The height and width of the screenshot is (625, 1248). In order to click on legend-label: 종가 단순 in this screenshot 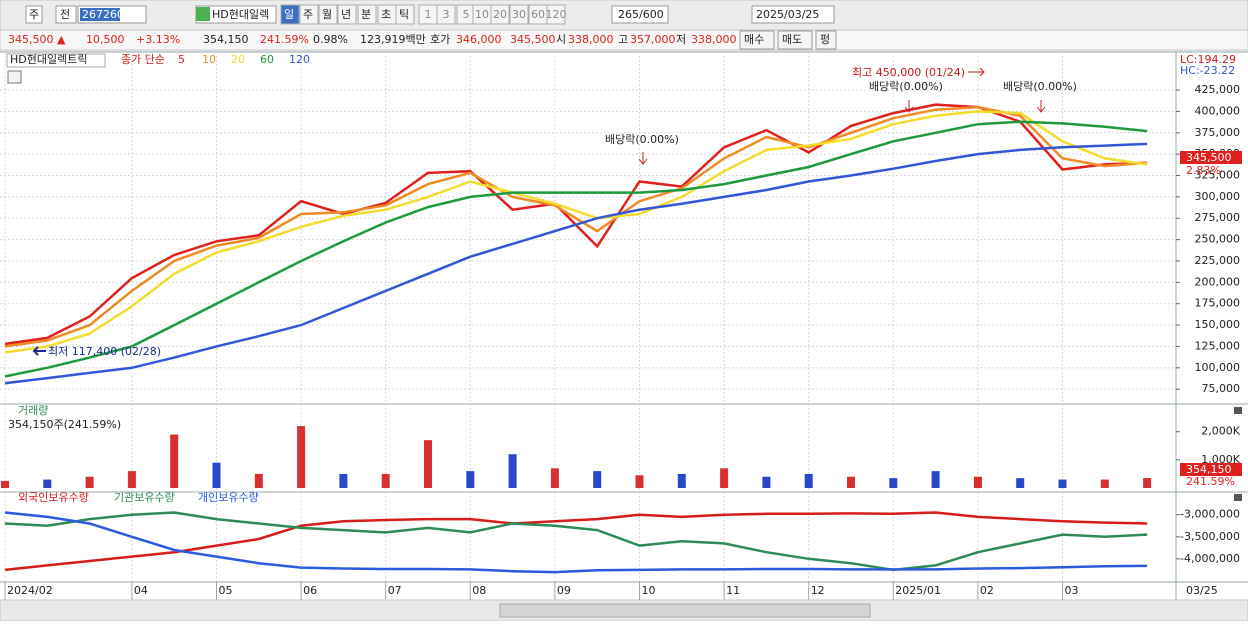, I will do `click(143, 59)`.